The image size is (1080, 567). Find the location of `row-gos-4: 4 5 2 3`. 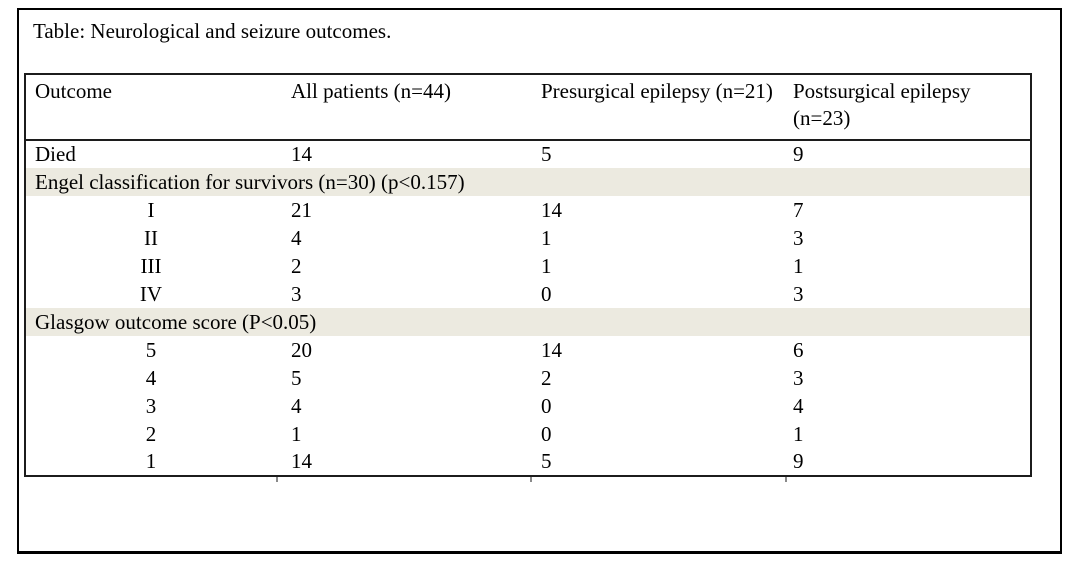

row-gos-4: 4 5 2 3 is located at coordinates (528, 378).